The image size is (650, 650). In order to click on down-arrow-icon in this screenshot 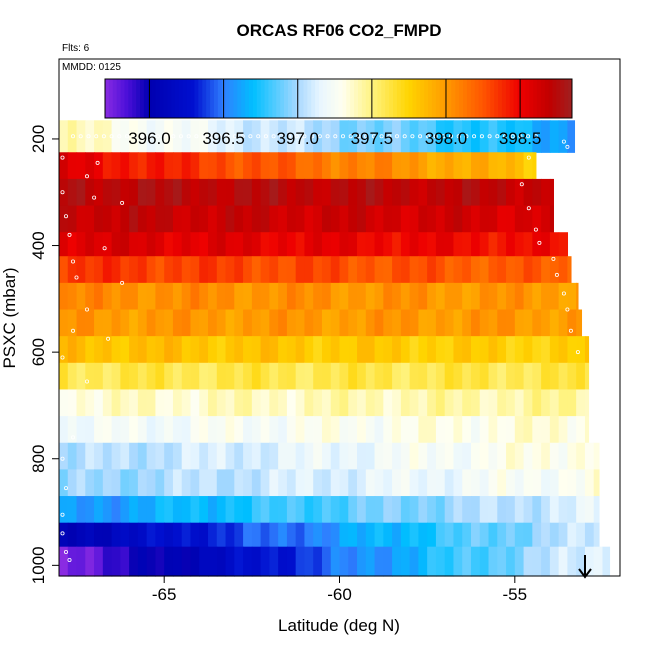, I will do `click(585, 567)`.